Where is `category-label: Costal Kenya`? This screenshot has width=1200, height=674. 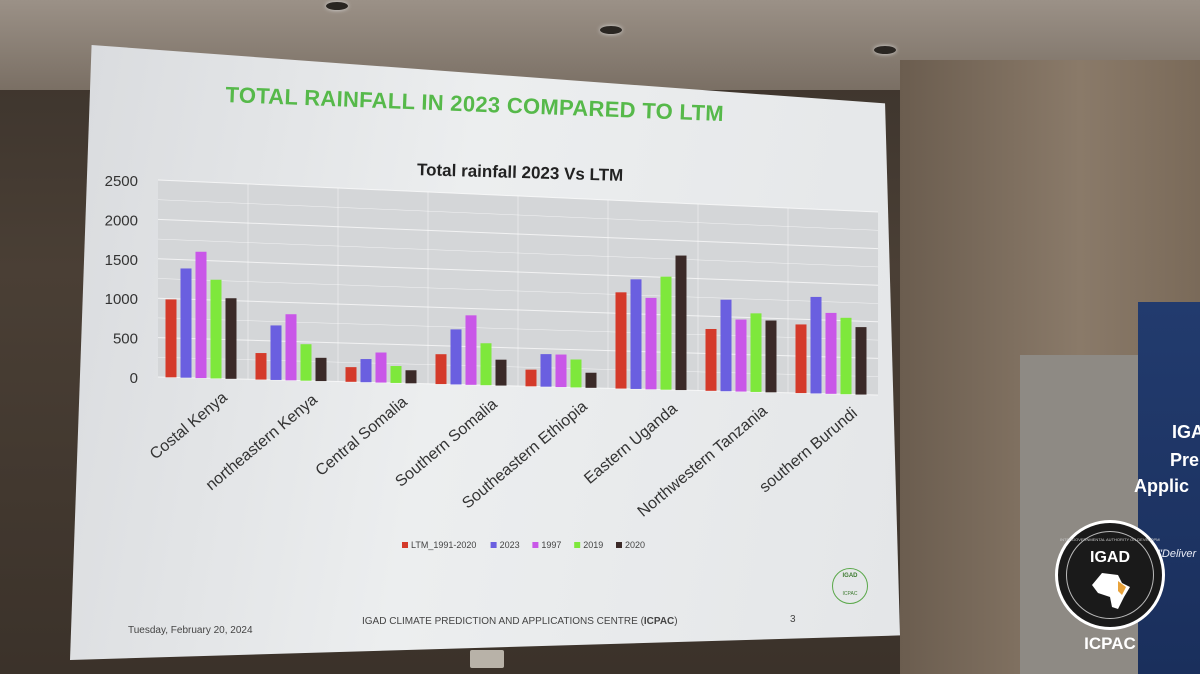 category-label: Costal Kenya is located at coordinates (189, 426).